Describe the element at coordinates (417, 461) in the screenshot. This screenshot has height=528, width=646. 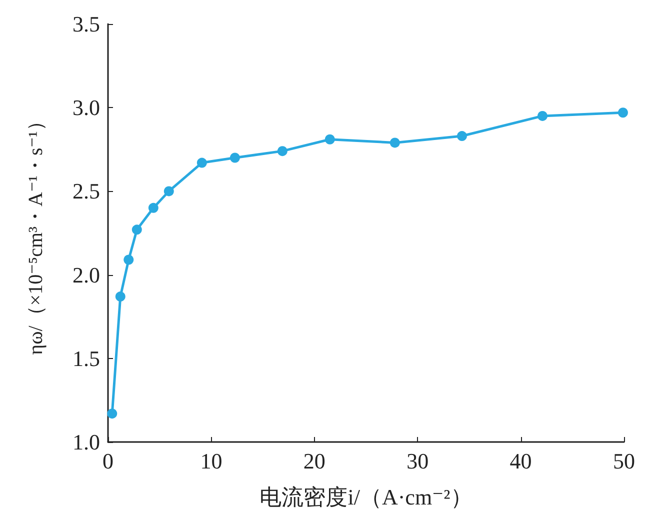
I see `x-tick-label: 30` at that location.